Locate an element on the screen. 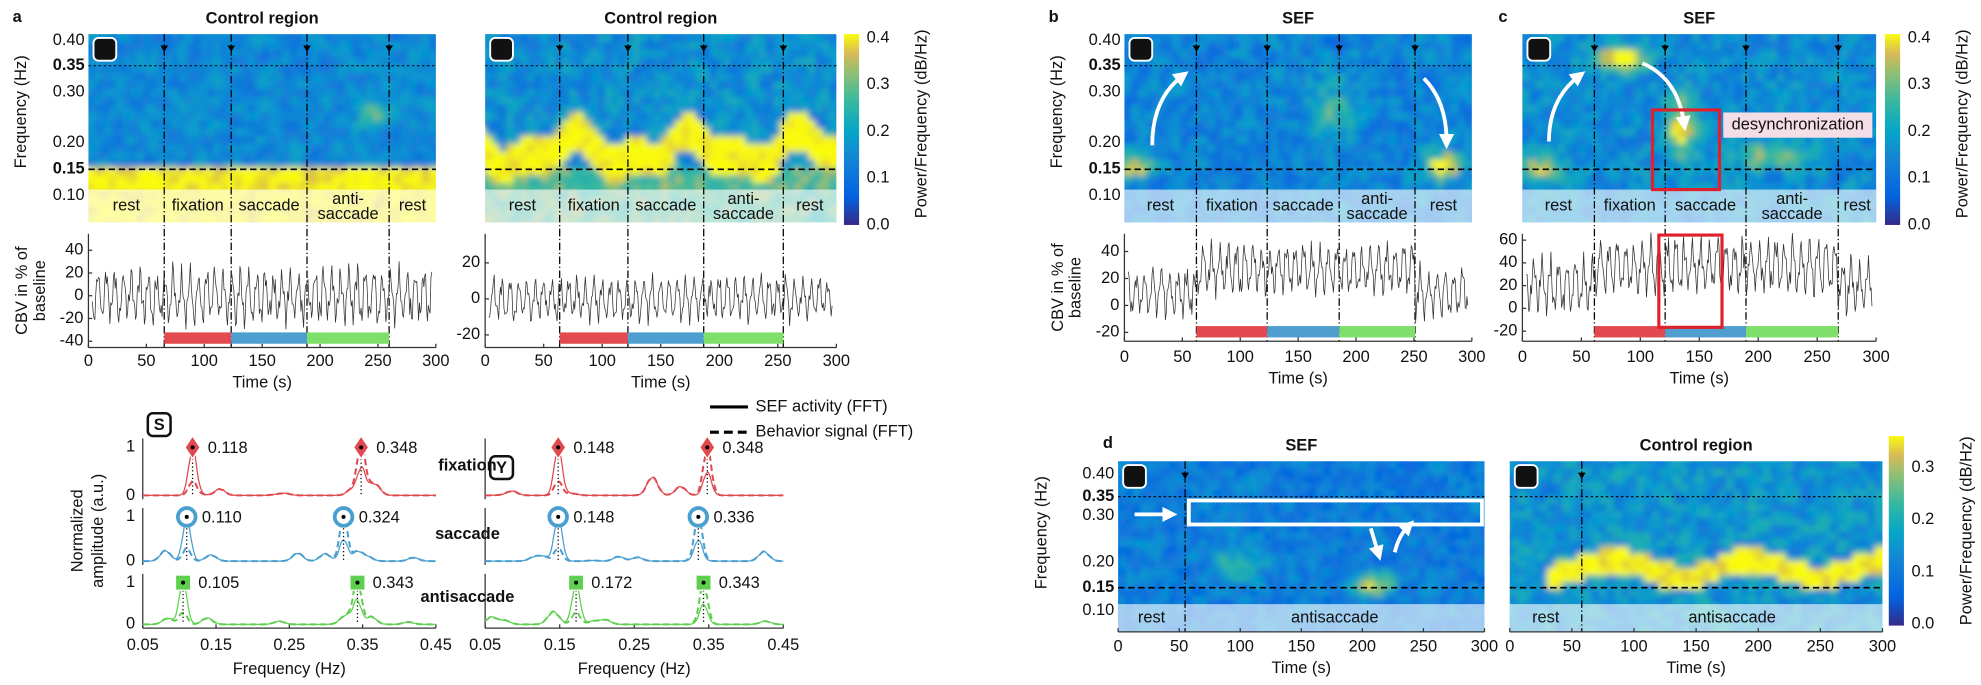 The width and height of the screenshot is (1981, 685). epoch-marker is located at coordinates (559, 48).